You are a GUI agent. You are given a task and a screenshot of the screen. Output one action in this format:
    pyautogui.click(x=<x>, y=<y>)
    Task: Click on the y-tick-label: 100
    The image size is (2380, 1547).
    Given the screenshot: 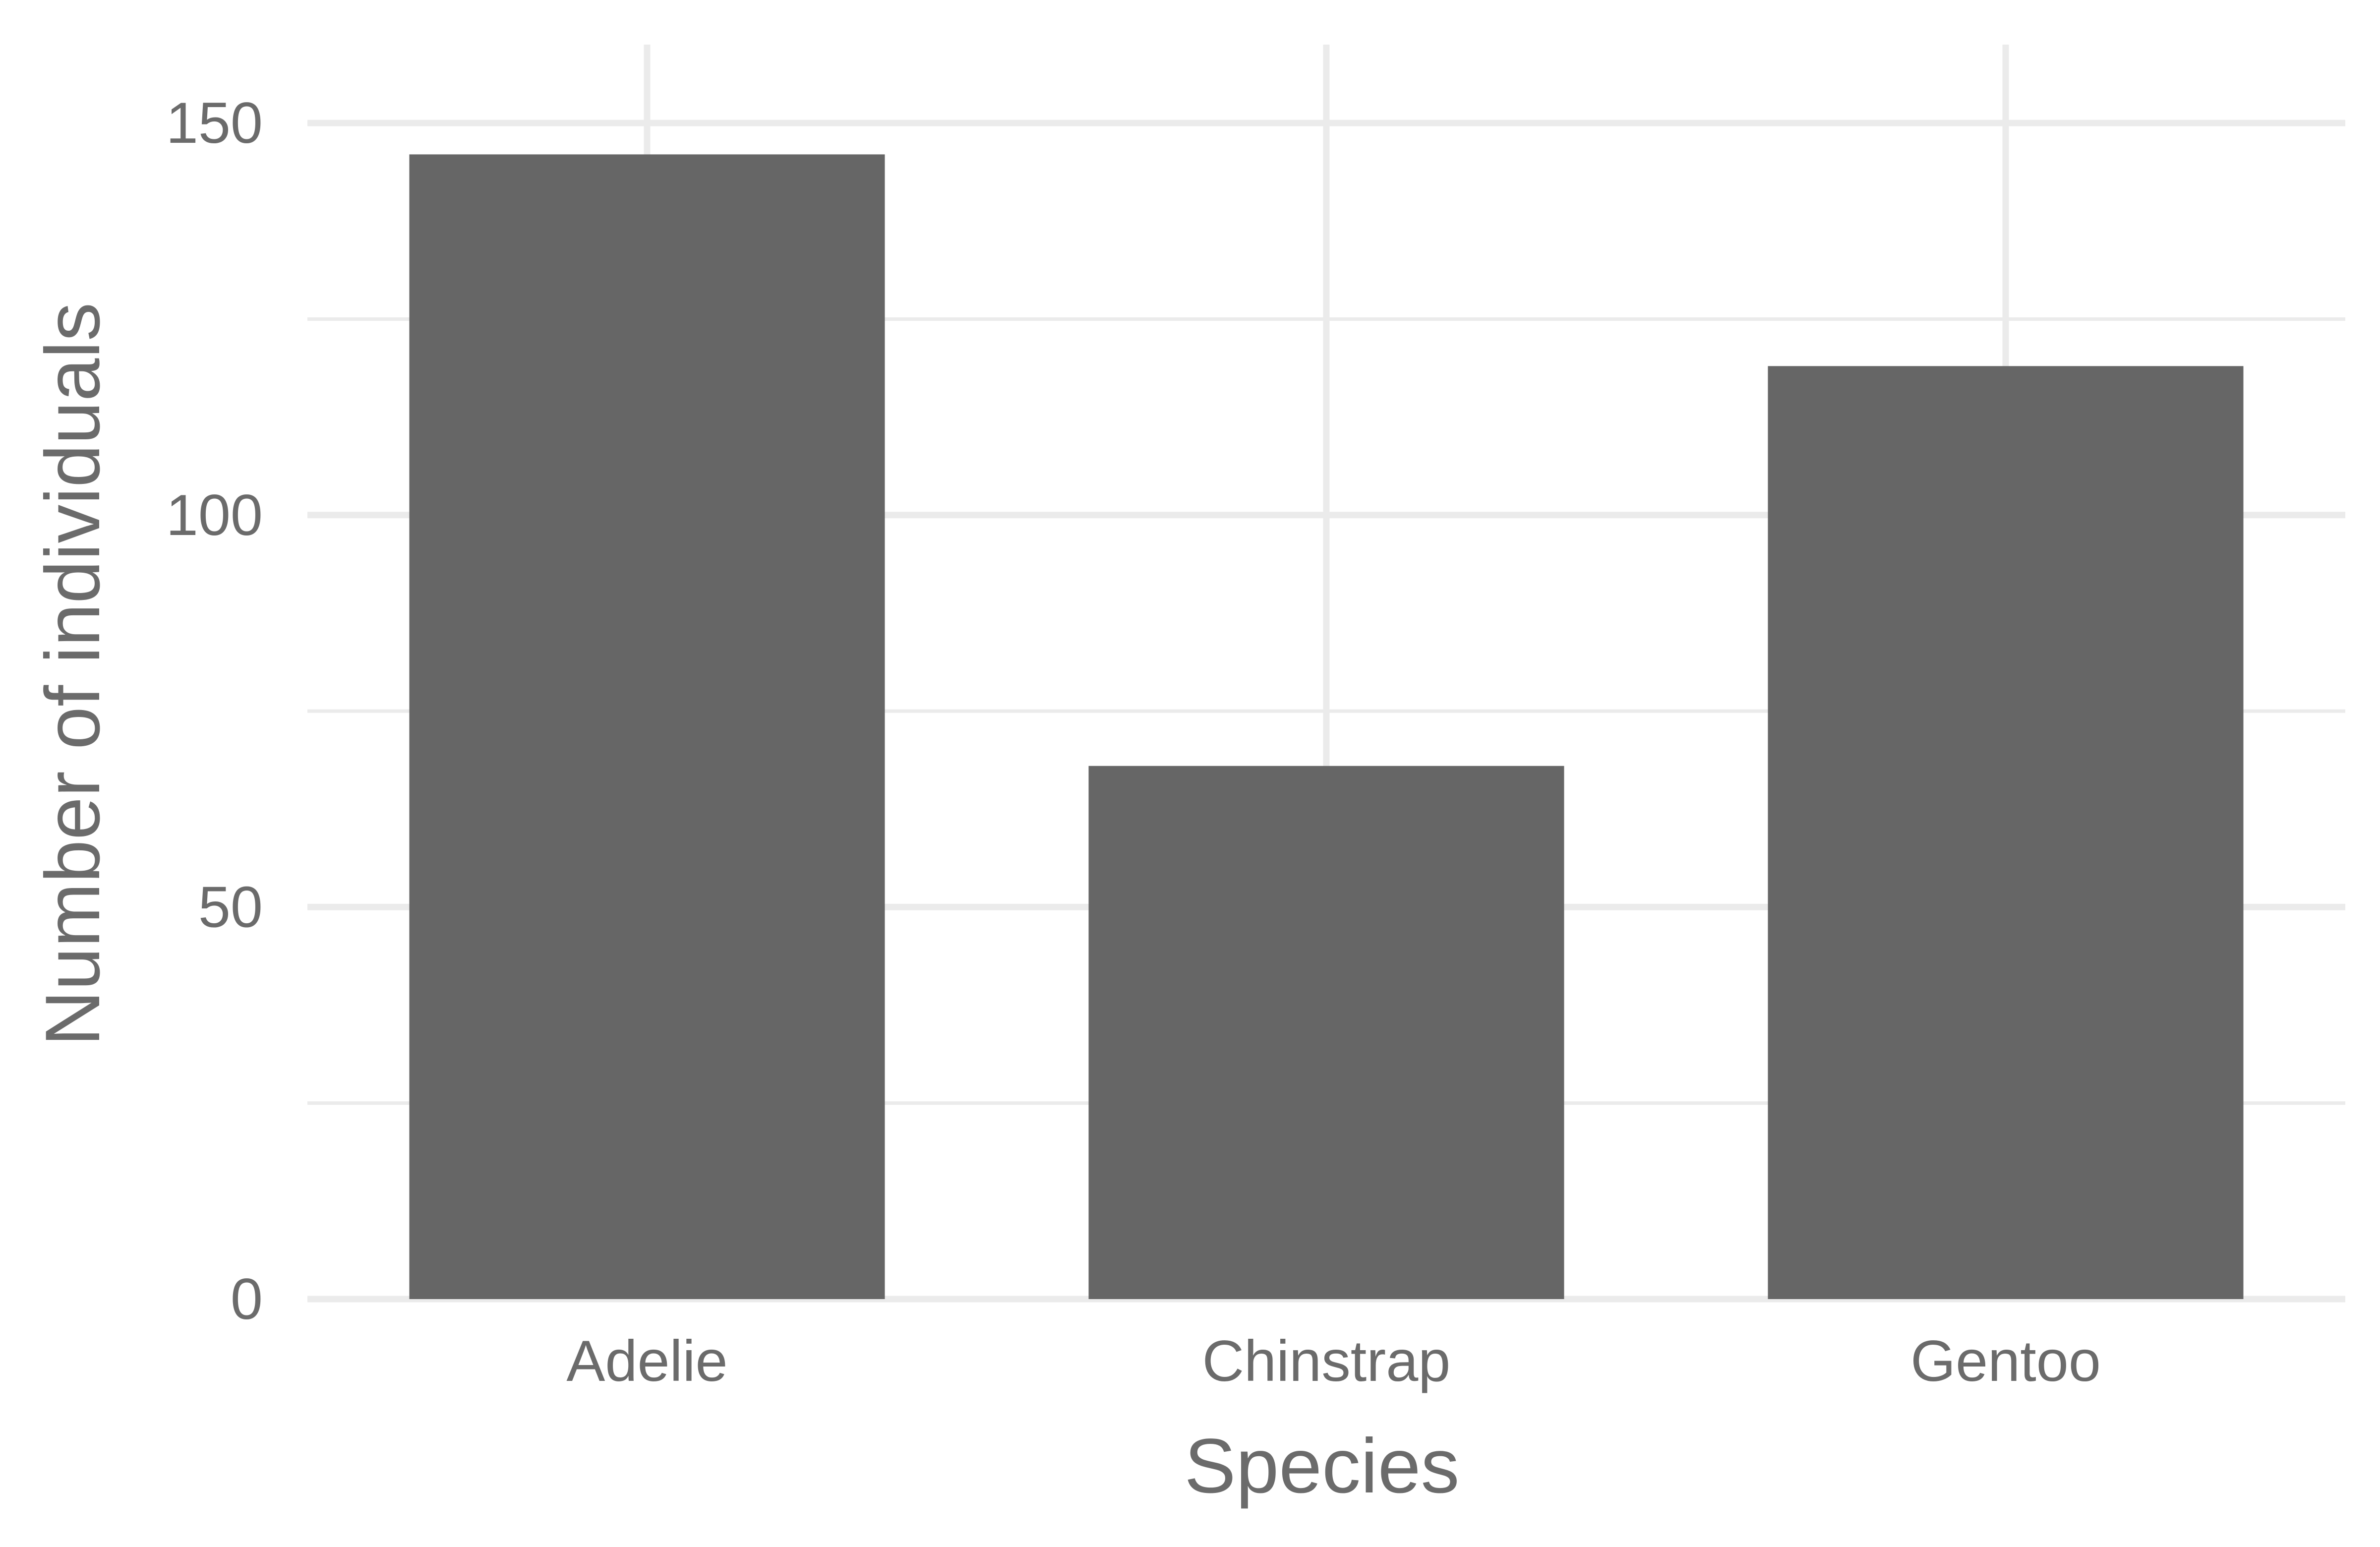 What is the action you would take?
    pyautogui.click(x=214, y=514)
    